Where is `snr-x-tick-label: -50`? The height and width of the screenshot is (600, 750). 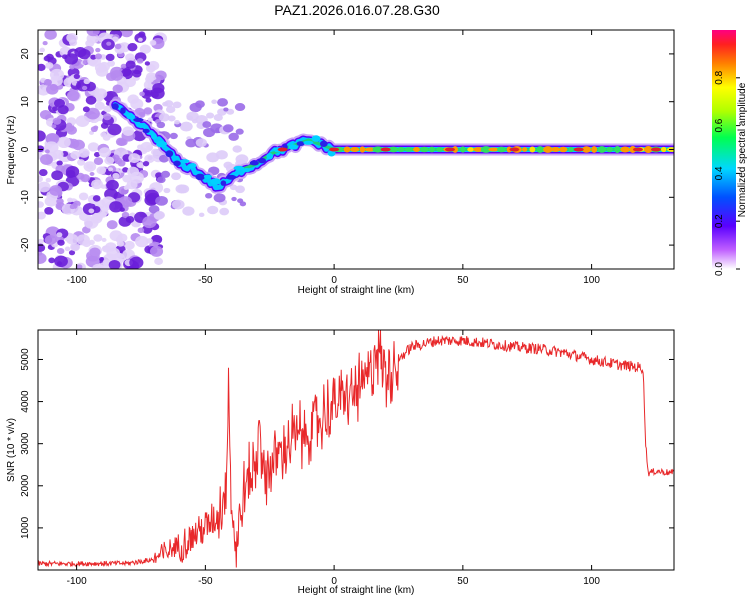 snr-x-tick-label: -50 is located at coordinates (205, 581).